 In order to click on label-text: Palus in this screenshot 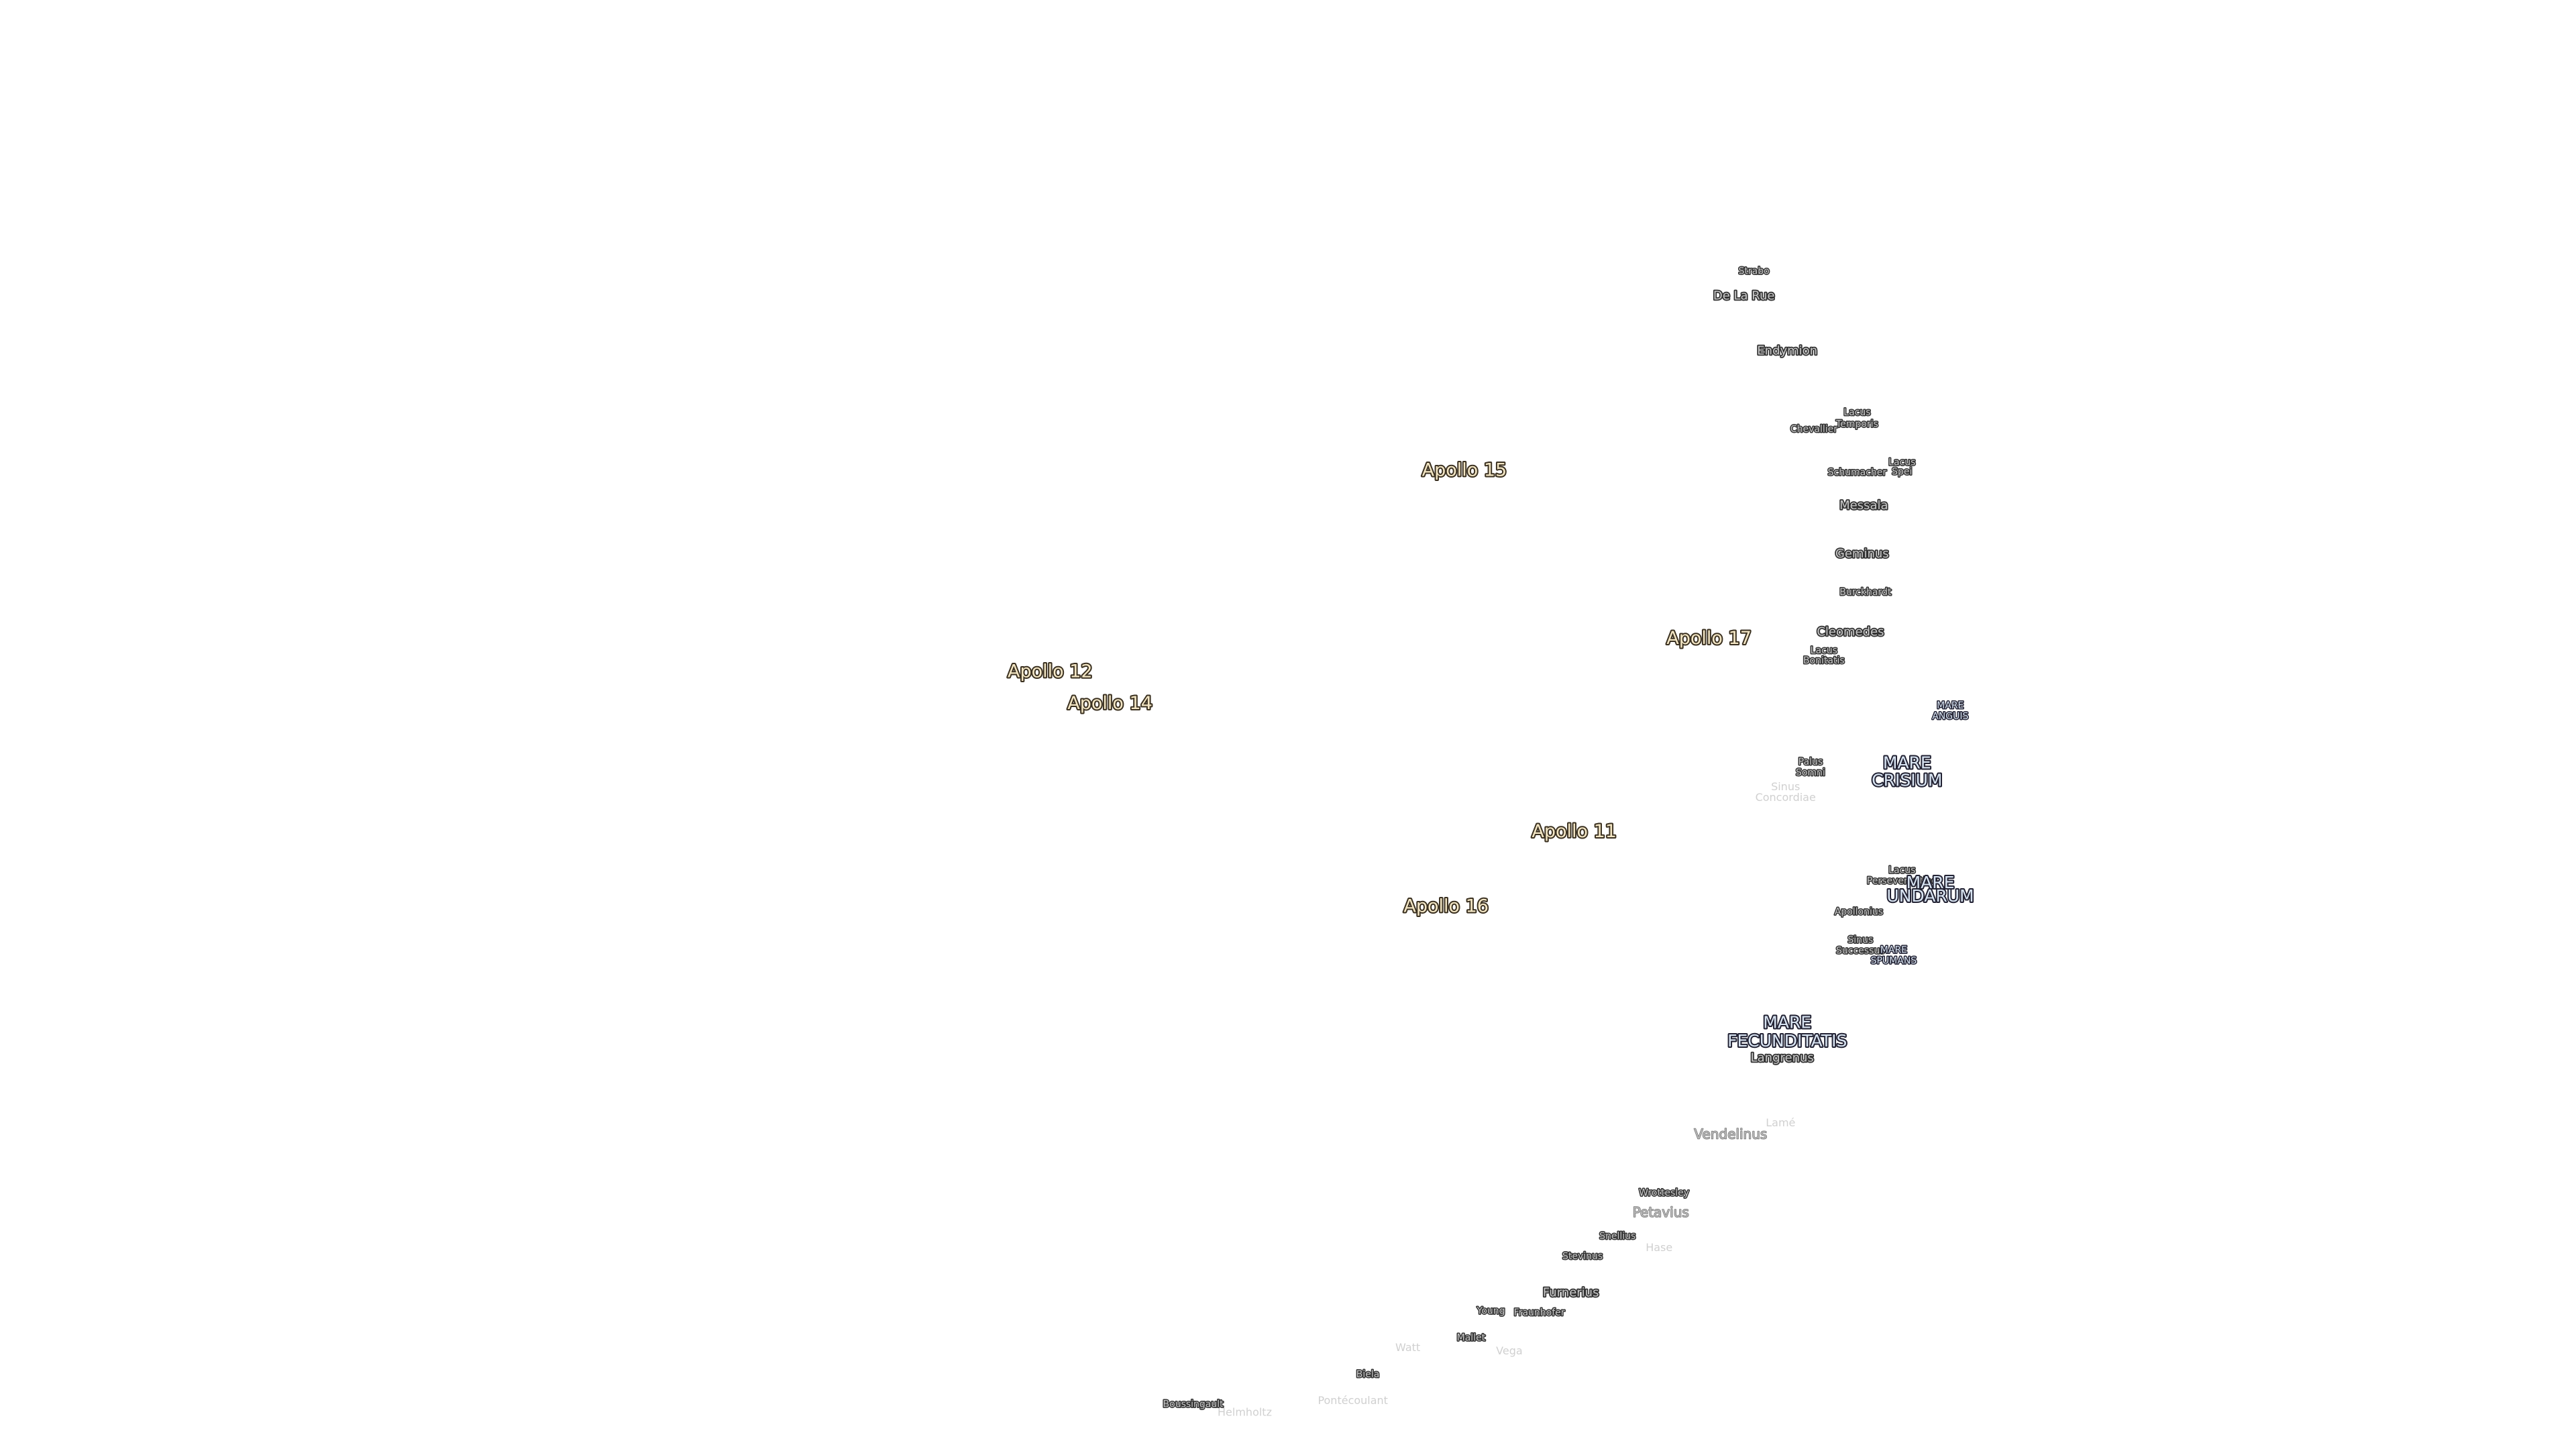, I will do `click(1811, 762)`.